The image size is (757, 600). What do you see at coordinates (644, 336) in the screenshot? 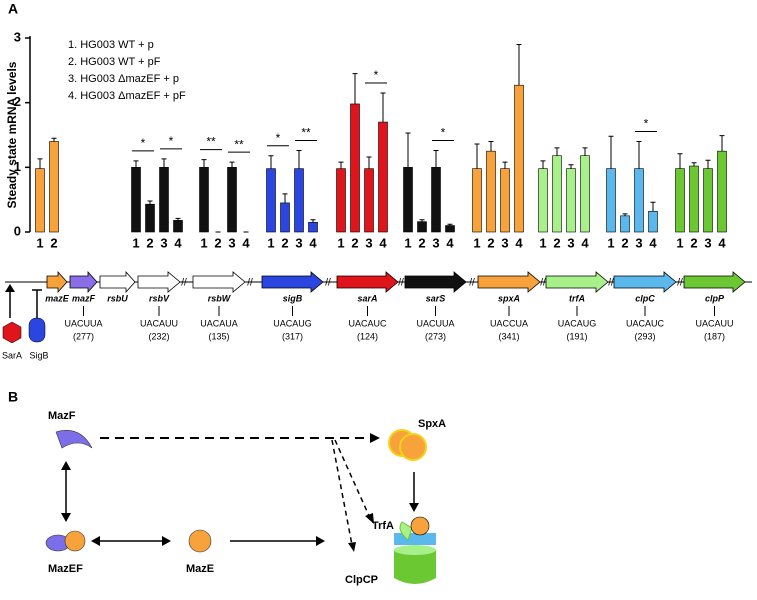
I see `motif-count: (293)` at bounding box center [644, 336].